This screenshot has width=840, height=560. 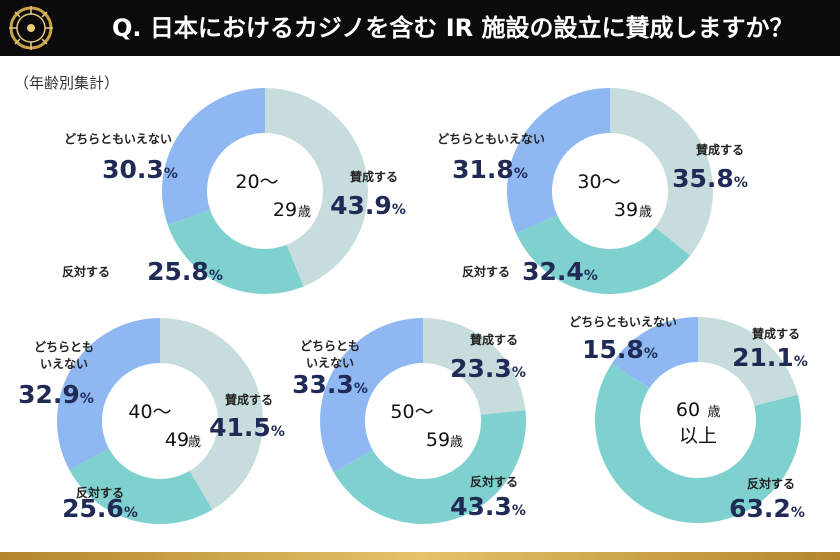 I want to click on donut-chart-4-center-3: 歳, so click(x=456, y=442).